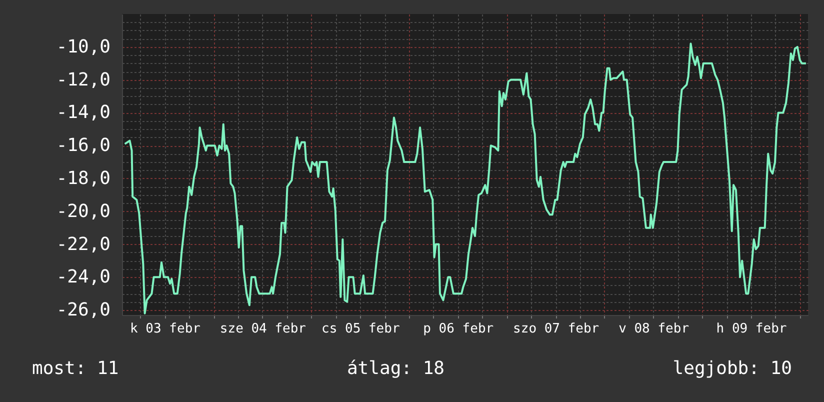 This screenshot has width=824, height=402. What do you see at coordinates (83, 145) in the screenshot?
I see `y-tick-label: -16,0` at bounding box center [83, 145].